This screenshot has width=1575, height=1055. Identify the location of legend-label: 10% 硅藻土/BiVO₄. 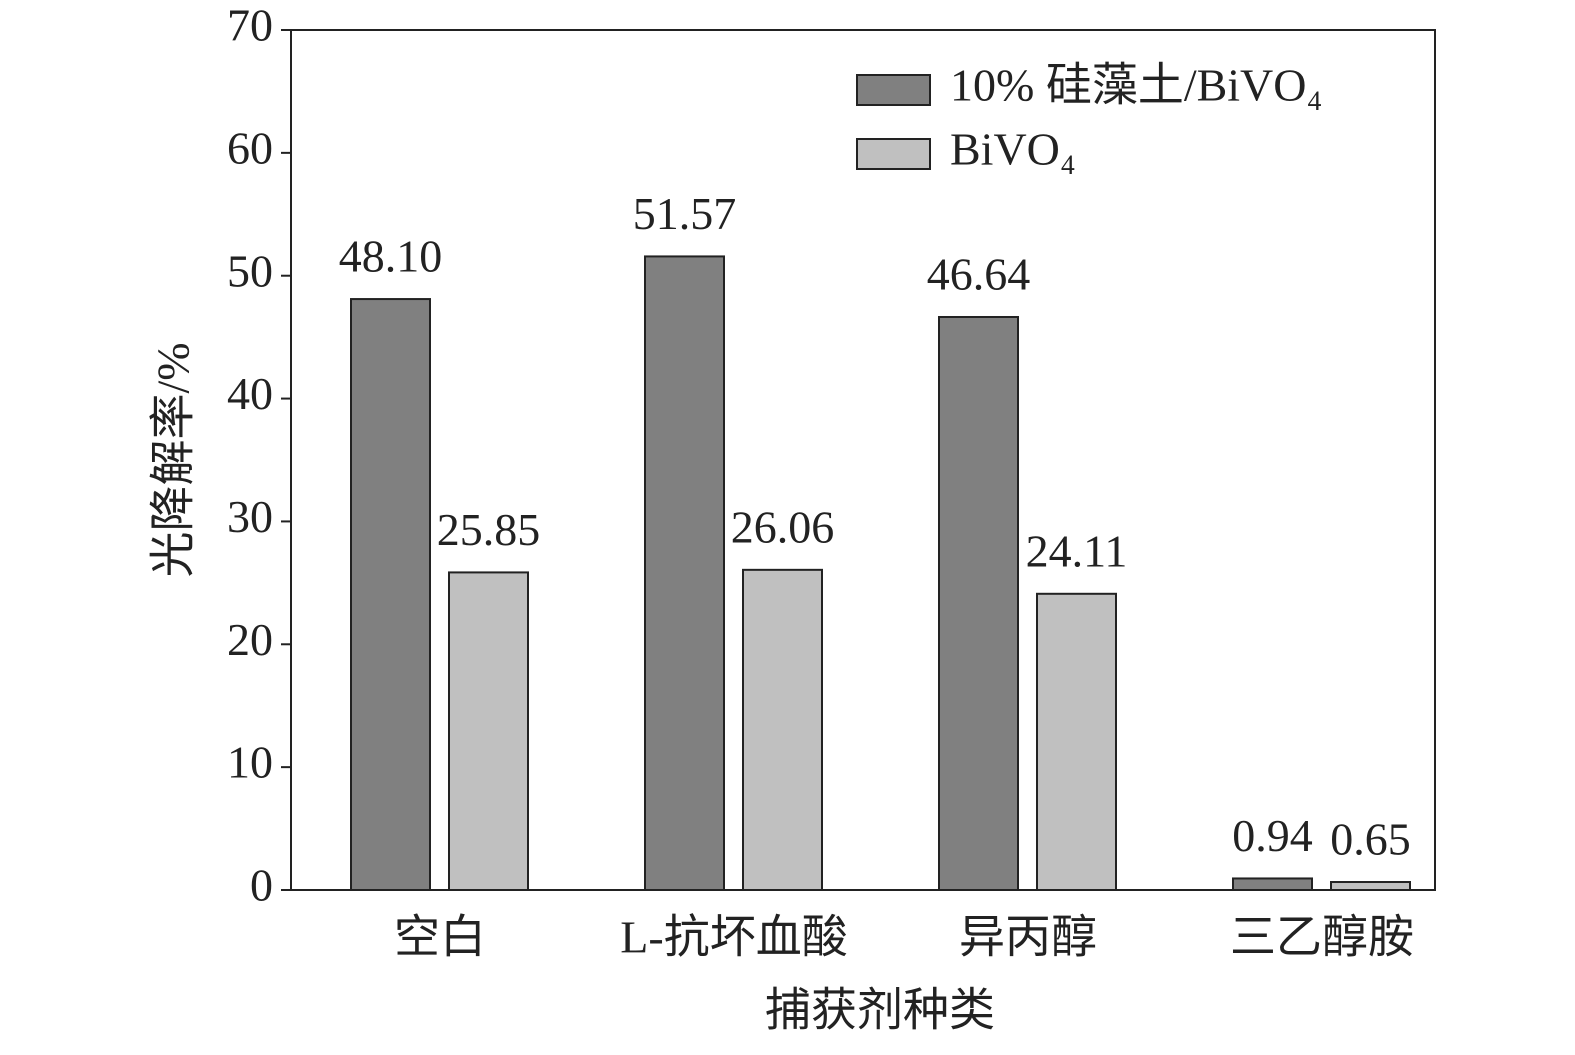
(1136, 85).